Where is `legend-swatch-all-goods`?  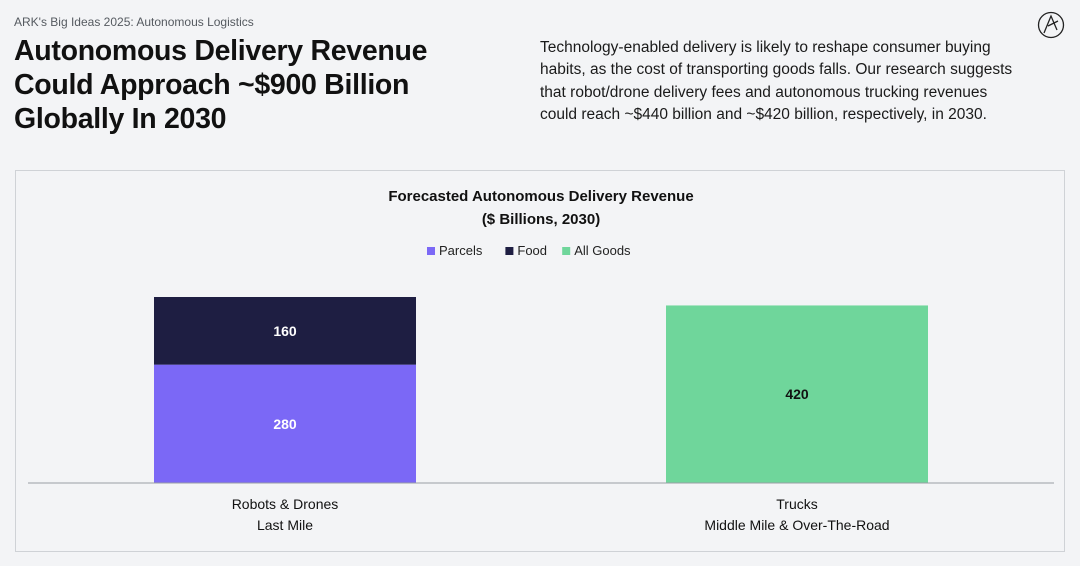
legend-swatch-all-goods is located at coordinates (566, 251).